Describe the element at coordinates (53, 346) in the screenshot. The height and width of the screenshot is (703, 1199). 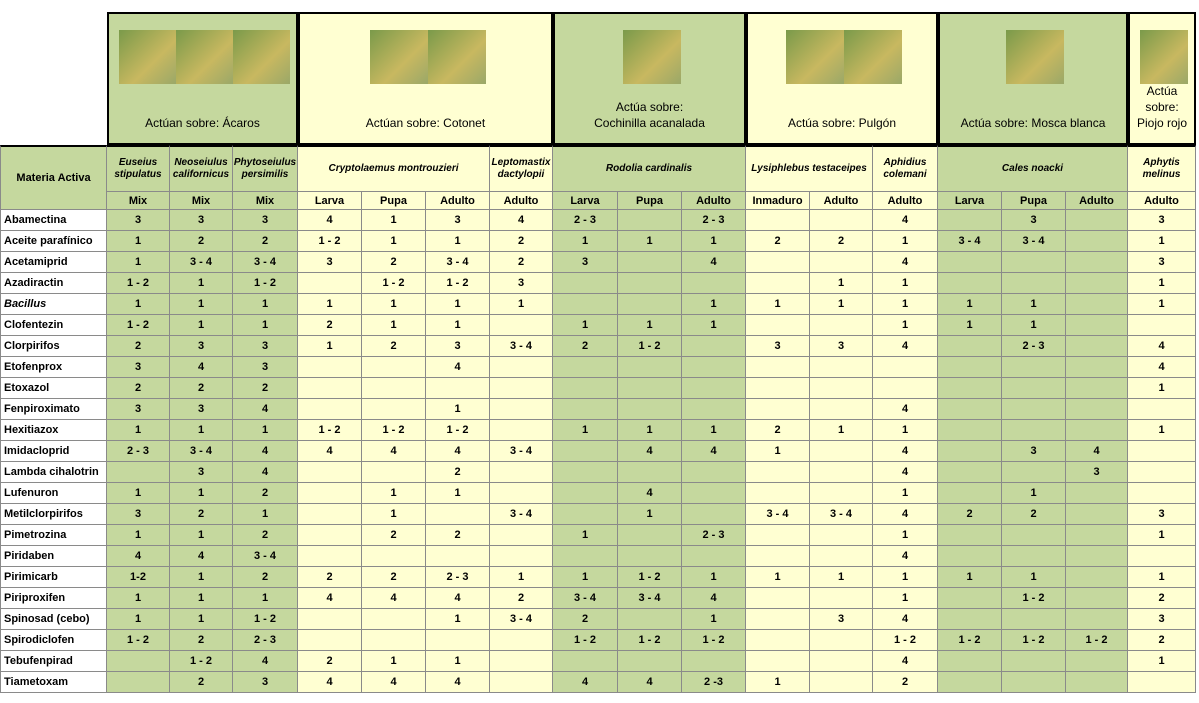
I see `row-name: Clorpirifos` at that location.